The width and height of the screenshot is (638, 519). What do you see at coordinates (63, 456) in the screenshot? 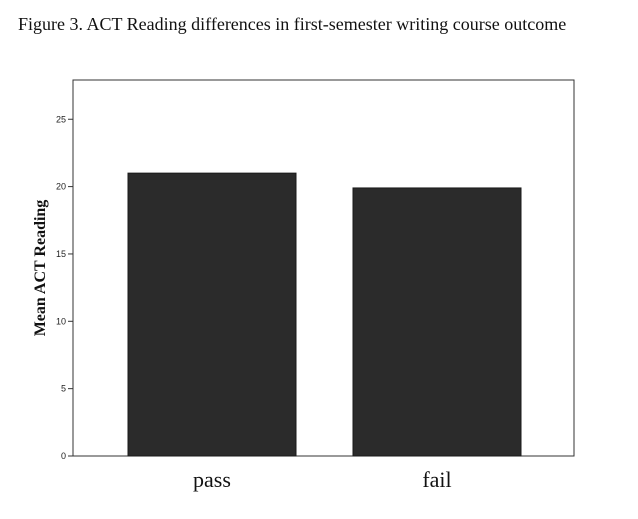
I see `y-tick-label: 0` at bounding box center [63, 456].